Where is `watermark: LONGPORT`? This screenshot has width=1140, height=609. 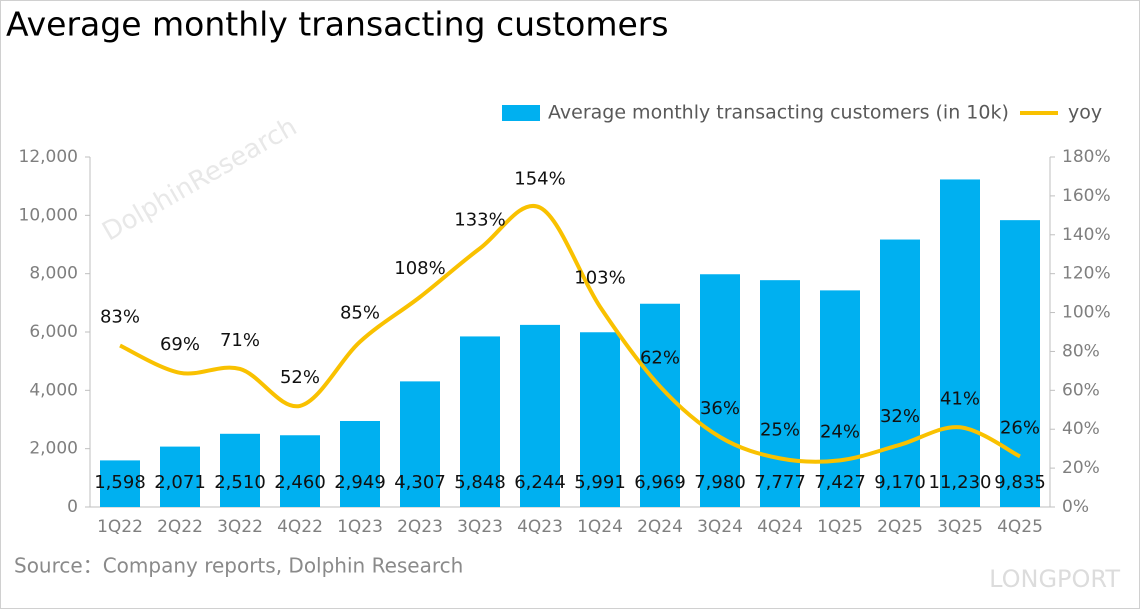
watermark: LONGPORT is located at coordinates (1054, 579).